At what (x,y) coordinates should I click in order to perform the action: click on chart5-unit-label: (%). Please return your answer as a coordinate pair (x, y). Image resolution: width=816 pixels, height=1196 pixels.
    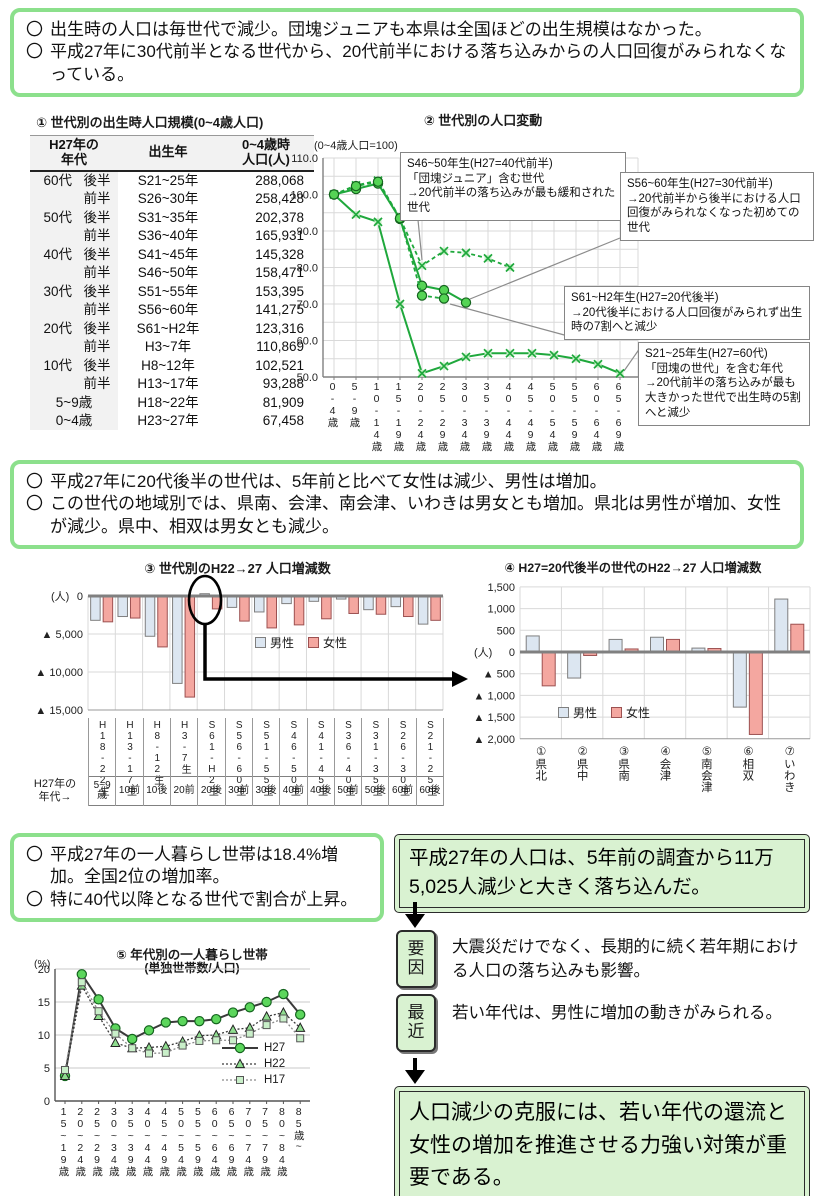
    Looking at the image, I should click on (42, 964).